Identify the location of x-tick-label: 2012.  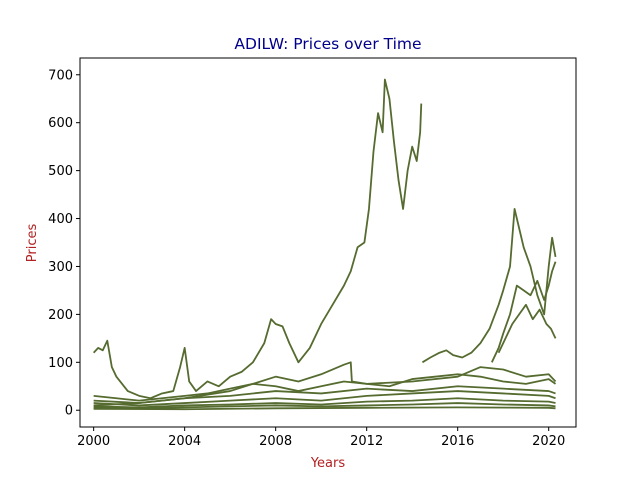
(366, 441).